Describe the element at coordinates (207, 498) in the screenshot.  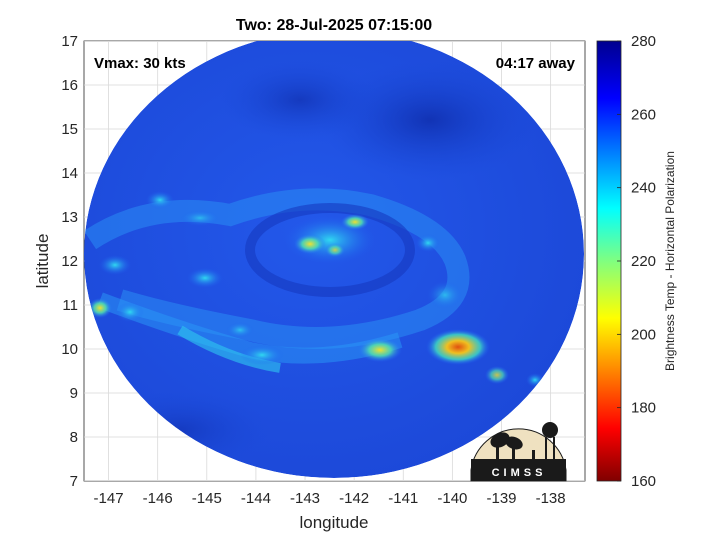
I see `x-tick-label: -145` at that location.